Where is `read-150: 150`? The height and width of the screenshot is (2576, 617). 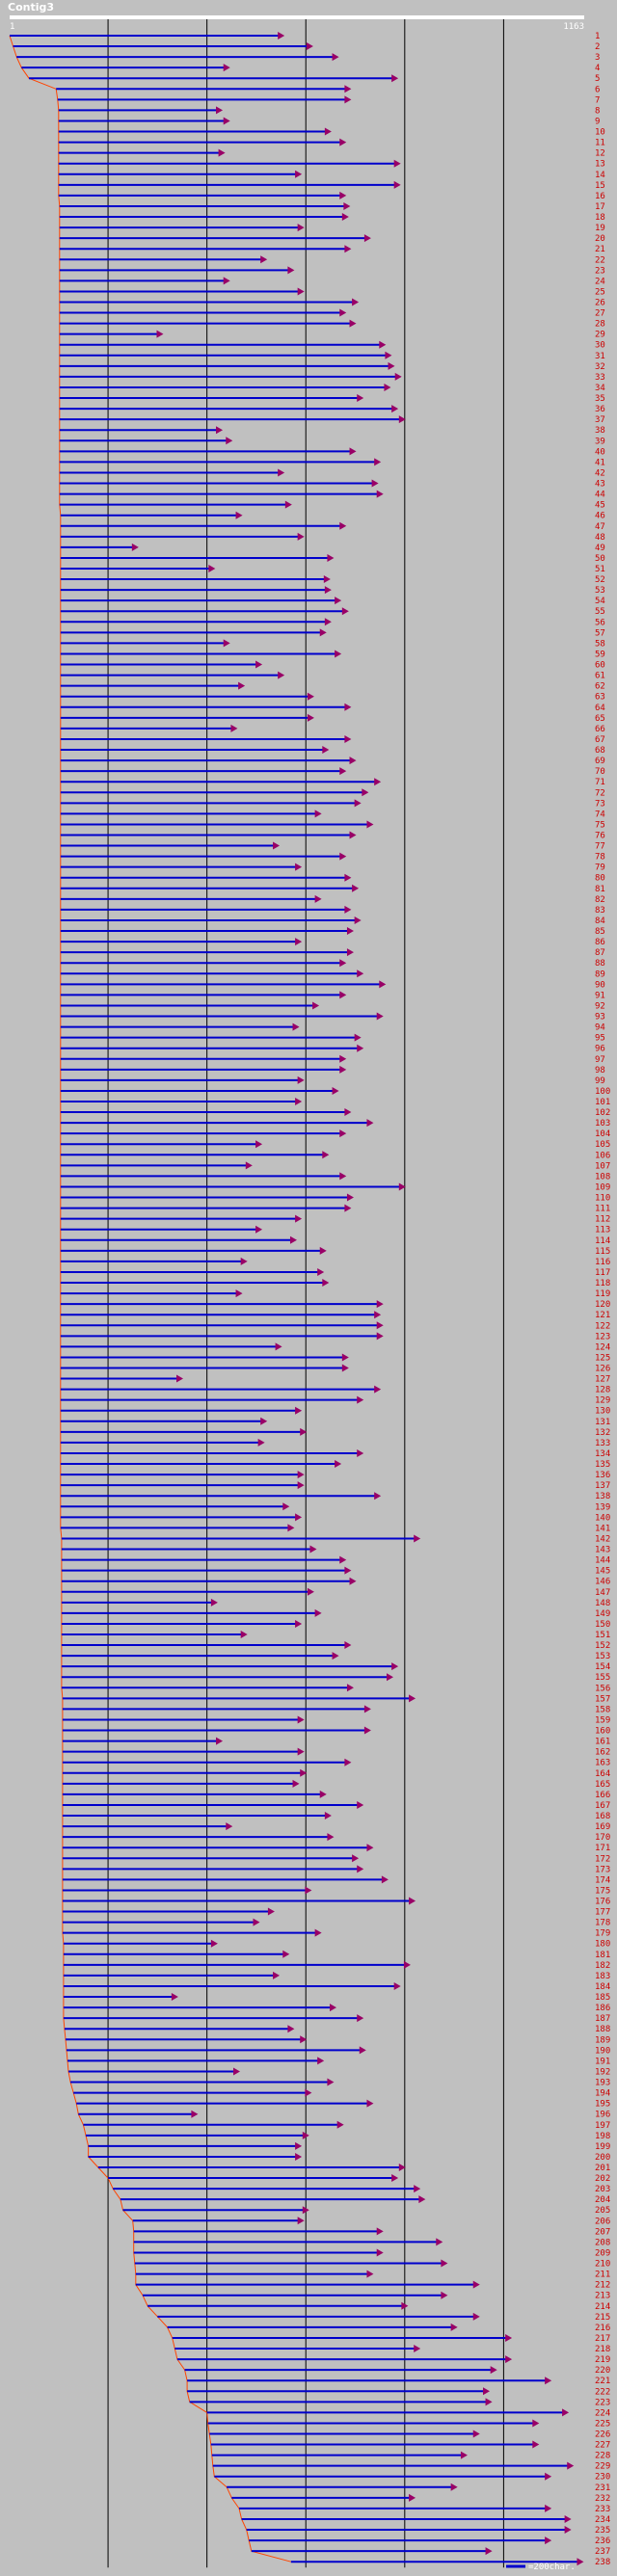
read-150: 150 is located at coordinates (335, 1624).